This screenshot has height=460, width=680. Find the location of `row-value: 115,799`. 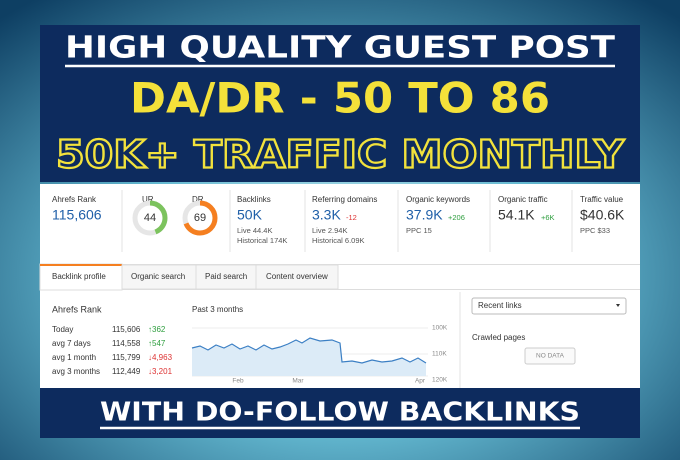

row-value: 115,799 is located at coordinates (126, 357).